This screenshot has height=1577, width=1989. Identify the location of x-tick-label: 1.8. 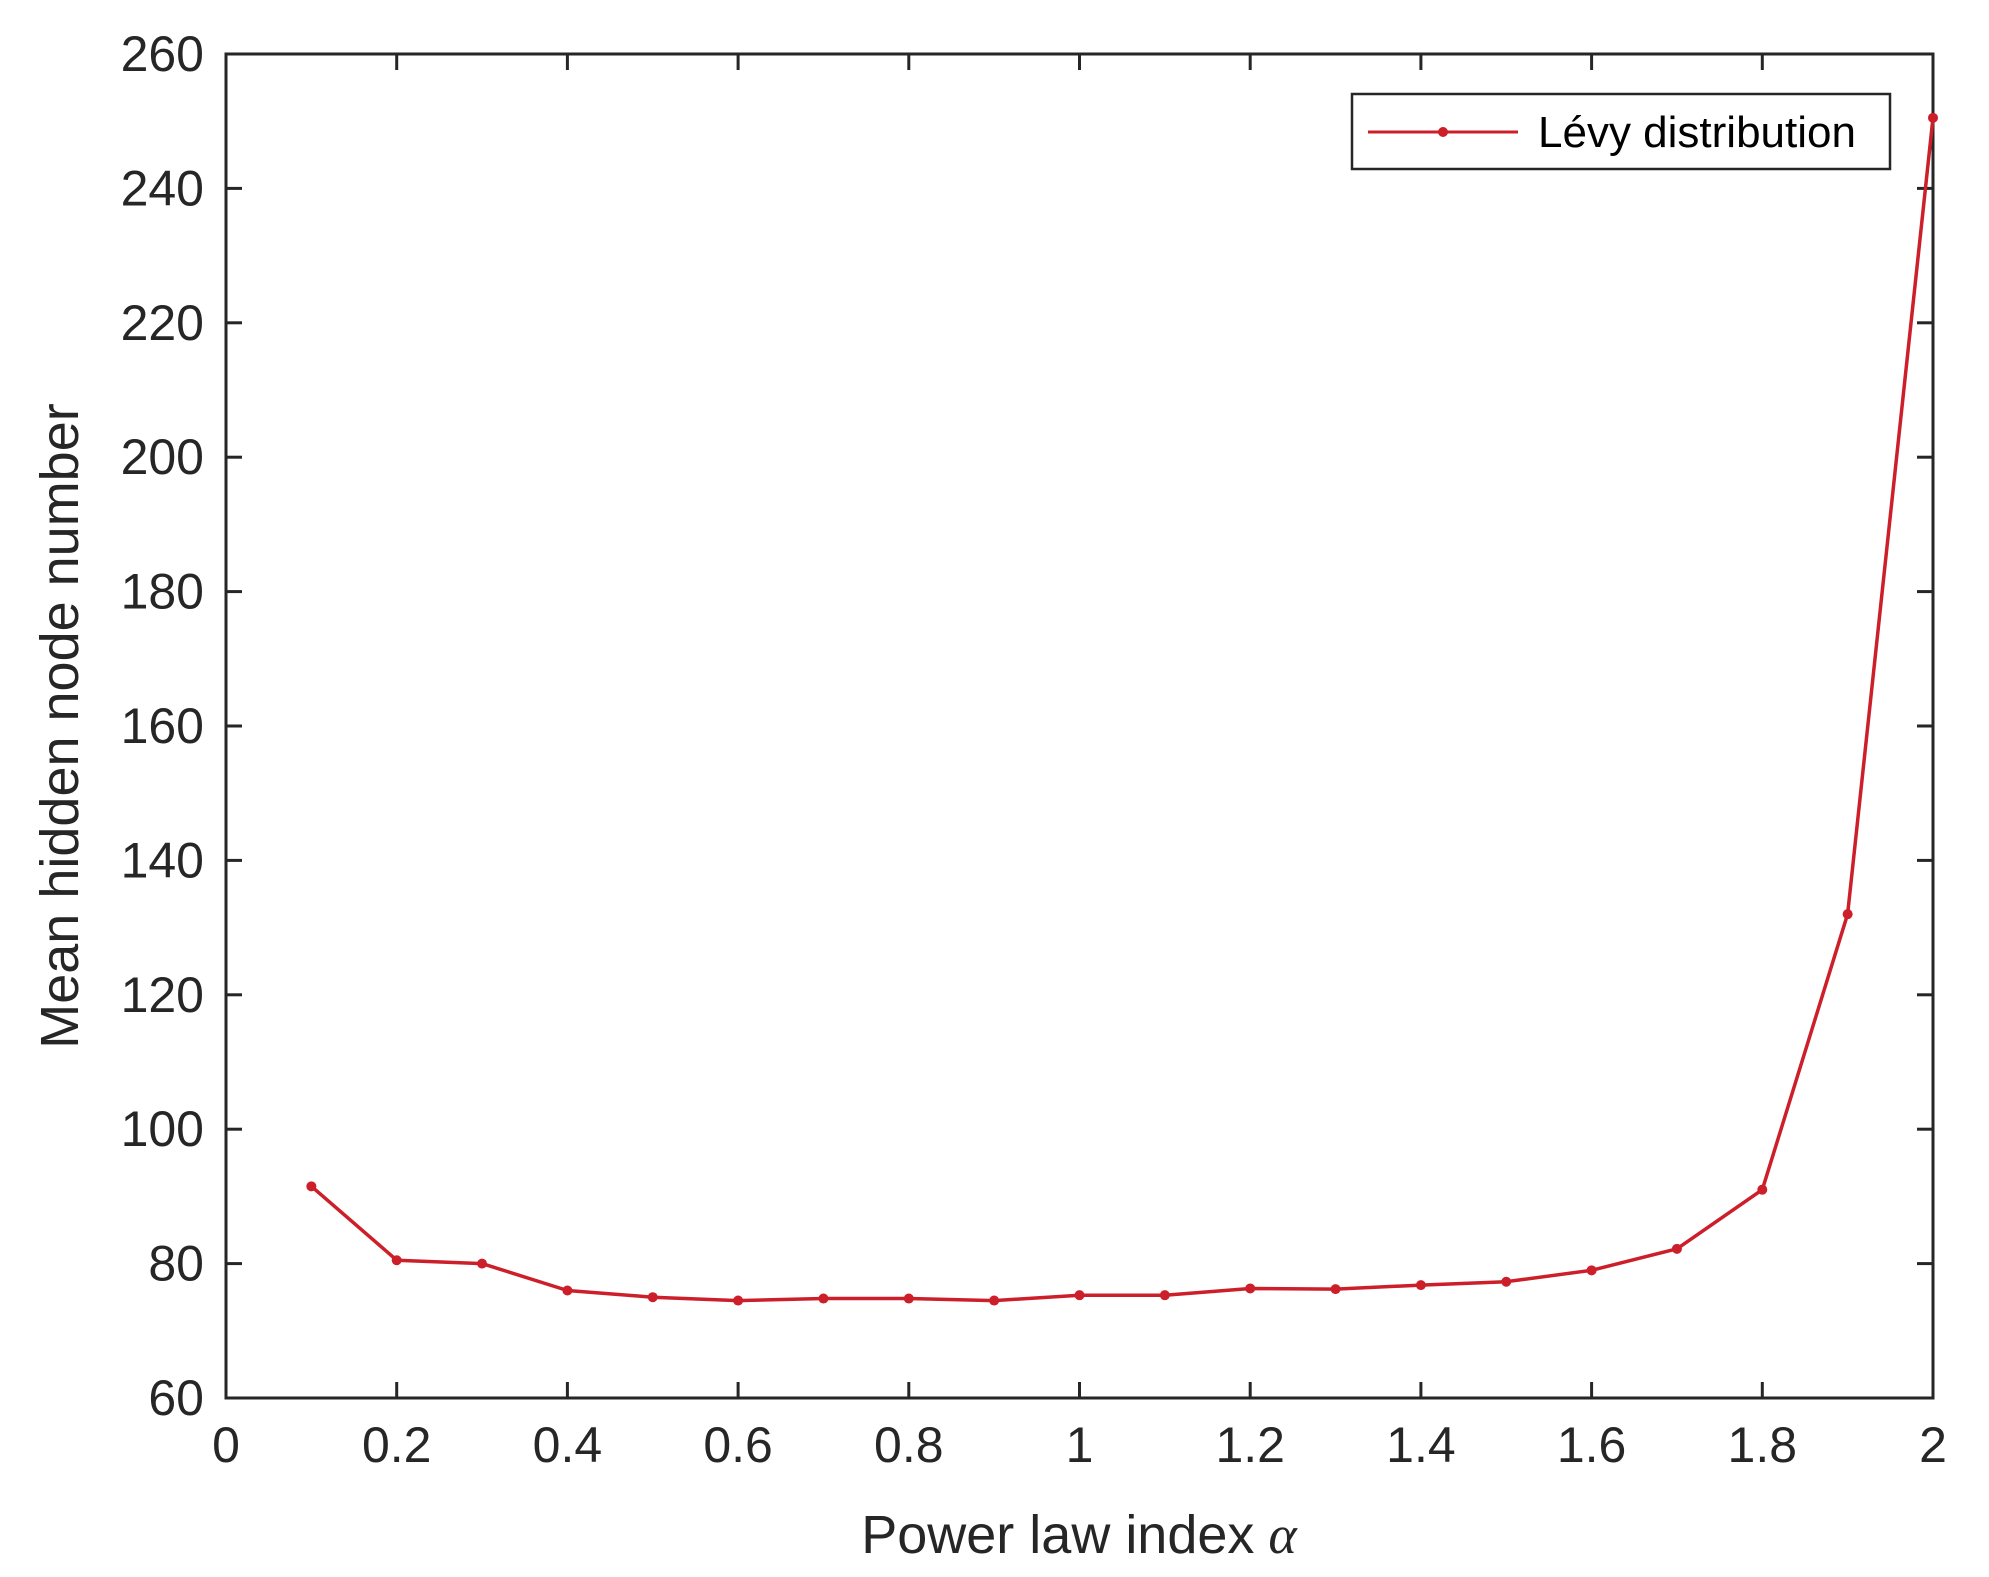
(1763, 1445).